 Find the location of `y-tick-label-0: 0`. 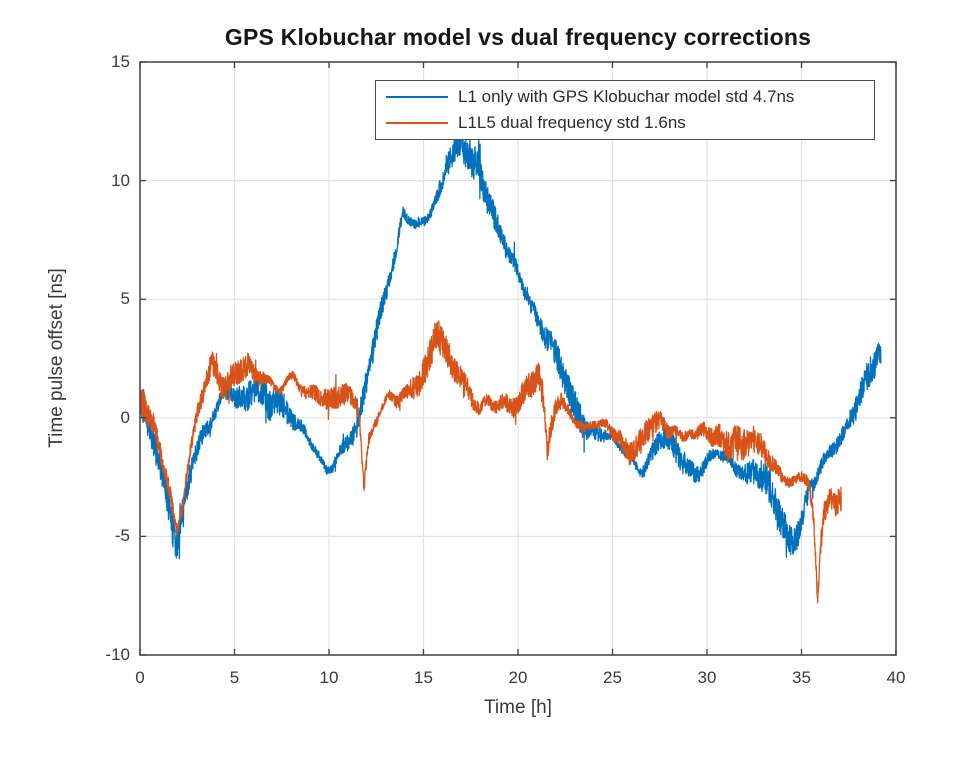

y-tick-label-0: 0 is located at coordinates (125, 417).